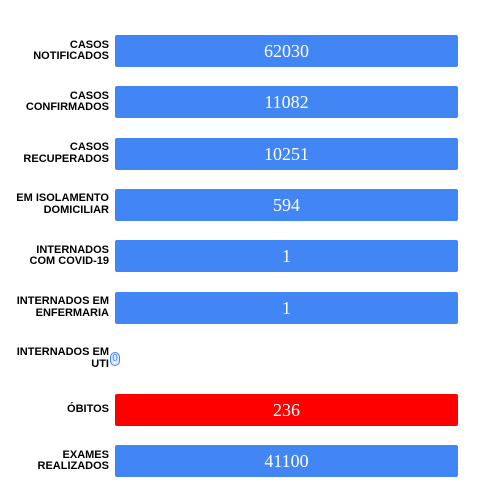 The width and height of the screenshot is (486, 495). I want to click on value-label-isolamento-domiciliar: 594, so click(286, 204).